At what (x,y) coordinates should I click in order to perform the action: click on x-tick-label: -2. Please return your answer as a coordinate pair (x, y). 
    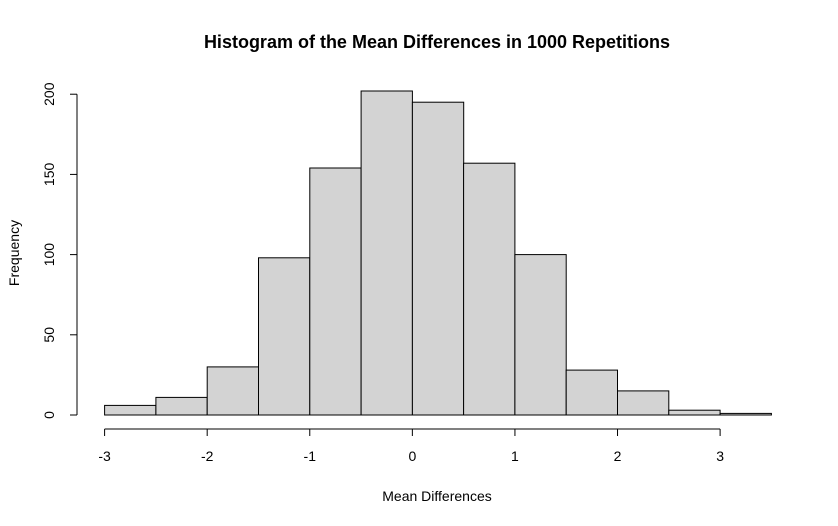
    Looking at the image, I should click on (207, 456).